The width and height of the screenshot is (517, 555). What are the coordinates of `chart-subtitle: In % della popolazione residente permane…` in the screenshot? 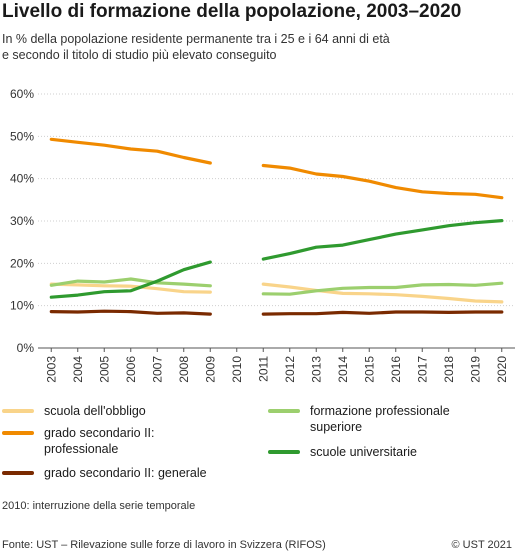 It's located at (257, 47).